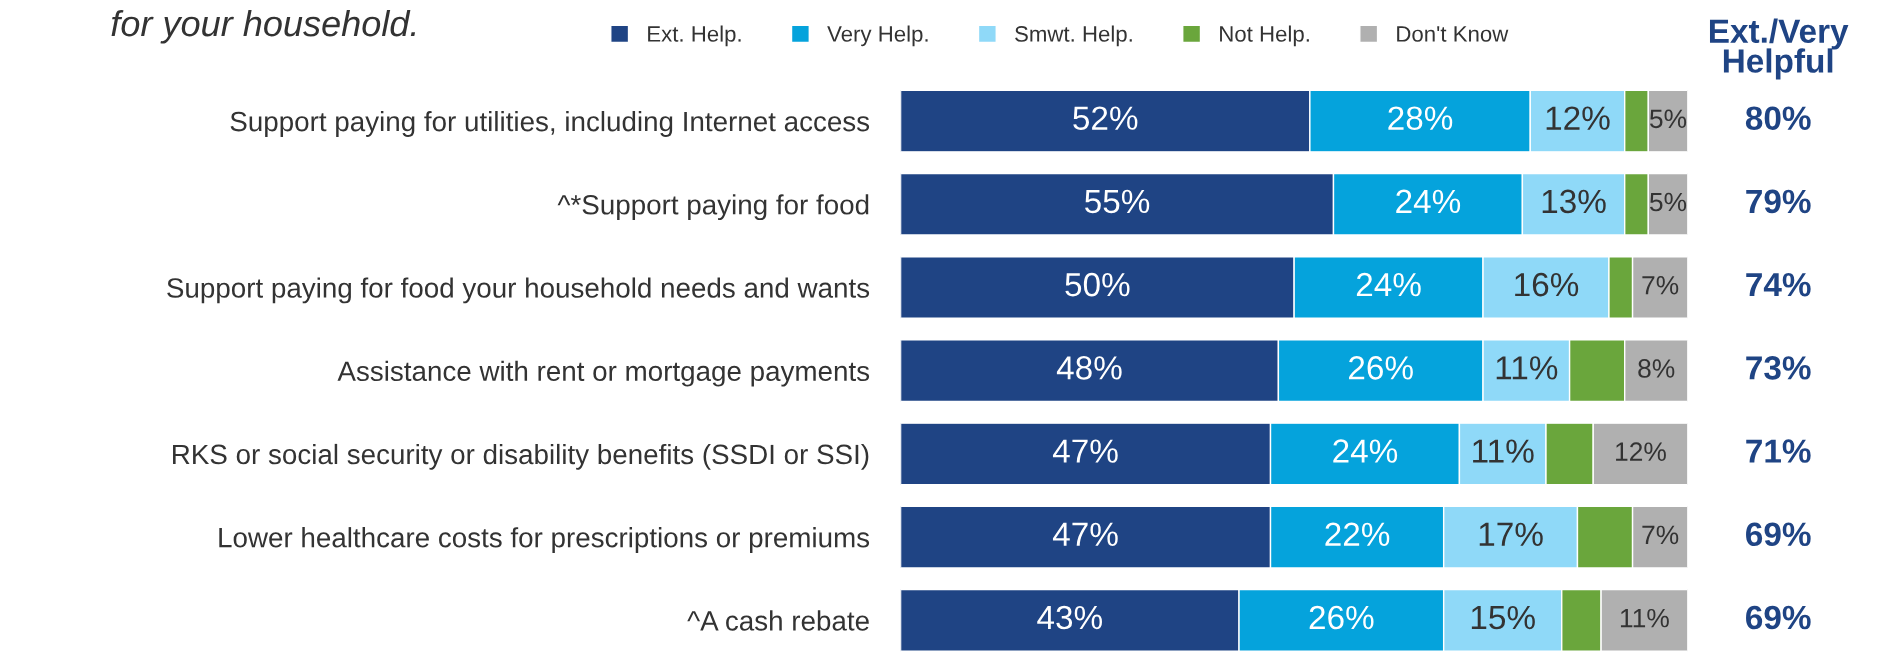  What do you see at coordinates (1089, 368) in the screenshot?
I see `data-label: 48%` at bounding box center [1089, 368].